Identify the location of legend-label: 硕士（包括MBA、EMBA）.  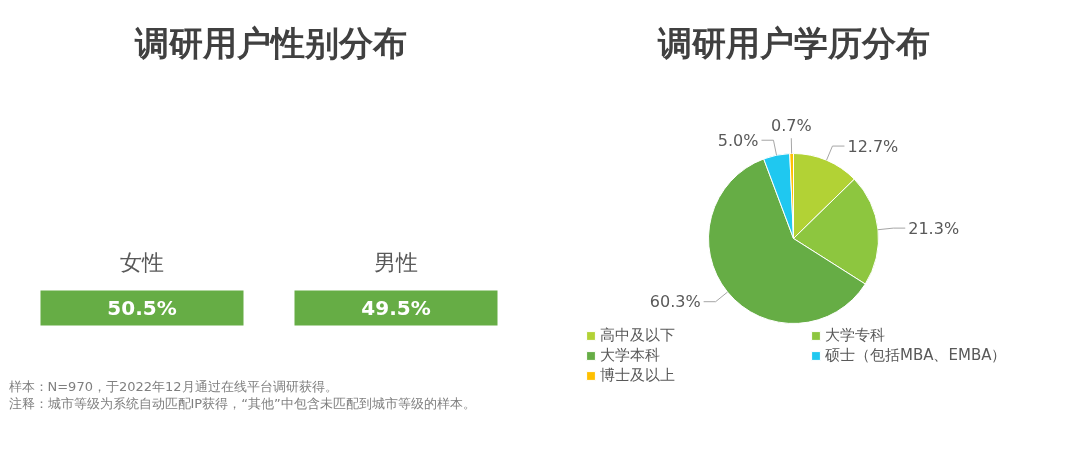
(916, 355).